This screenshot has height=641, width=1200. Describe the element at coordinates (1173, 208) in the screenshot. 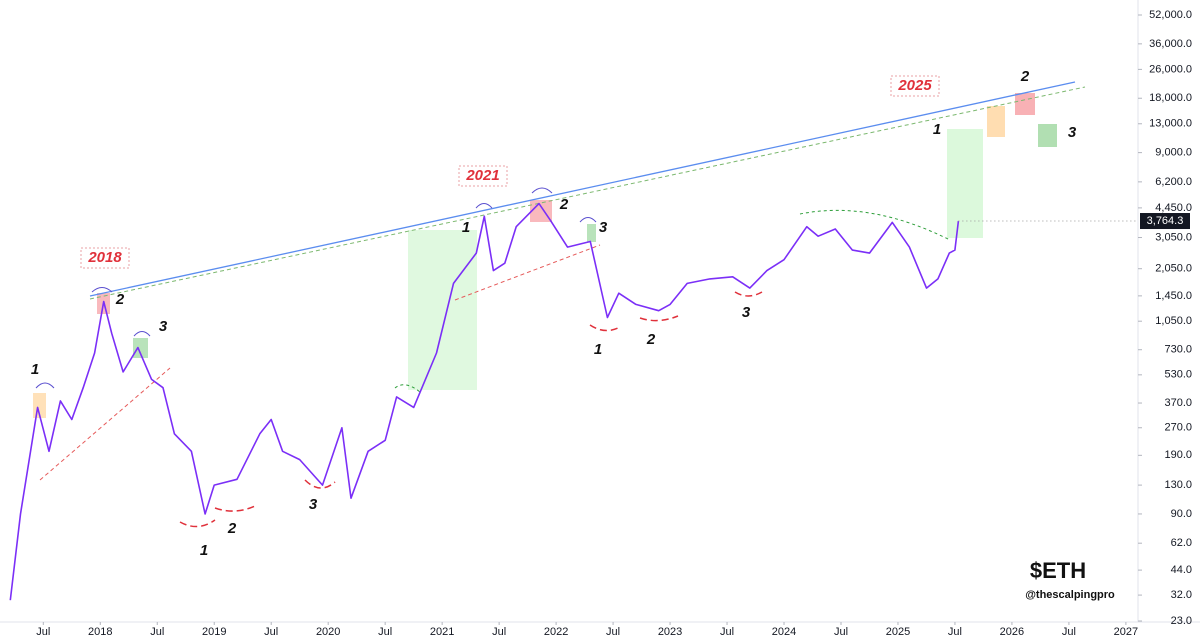

I see `y-tick-label: 4,450.0` at that location.